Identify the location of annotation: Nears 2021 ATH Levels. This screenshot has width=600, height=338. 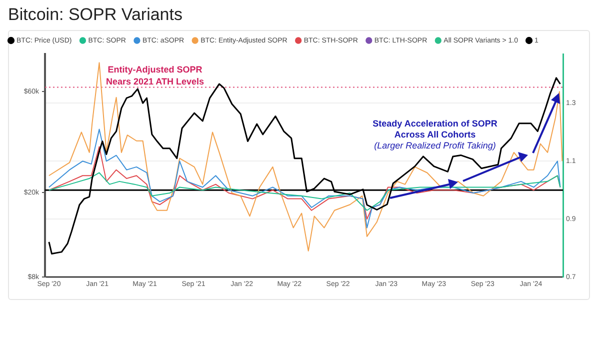
(155, 81).